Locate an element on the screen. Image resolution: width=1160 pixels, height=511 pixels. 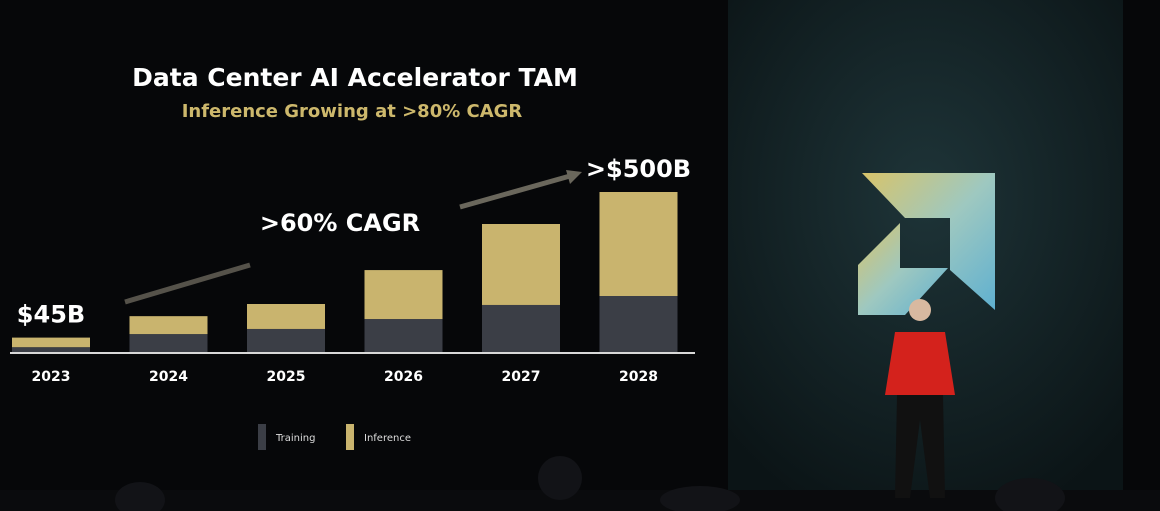
arrow-head is located at coordinates (574, 177).